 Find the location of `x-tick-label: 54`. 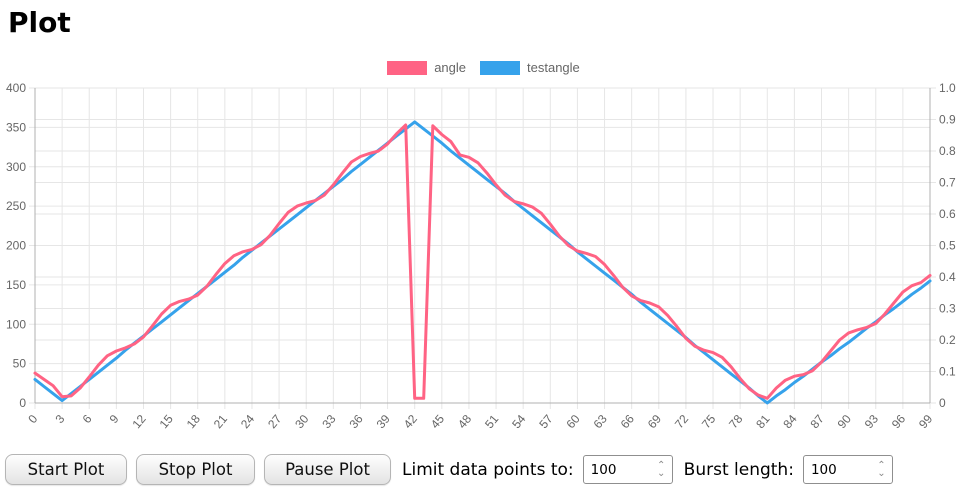

x-tick-label: 54 is located at coordinates (519, 421).